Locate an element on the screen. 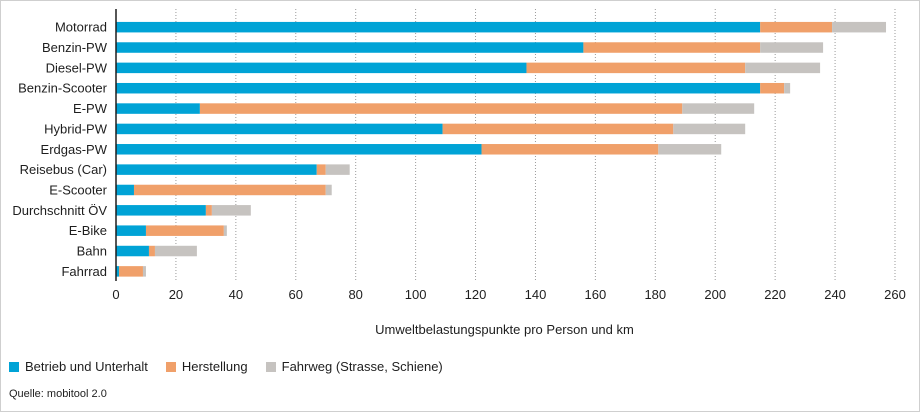 The image size is (920, 412). category-label: E-Bike is located at coordinates (88, 230).